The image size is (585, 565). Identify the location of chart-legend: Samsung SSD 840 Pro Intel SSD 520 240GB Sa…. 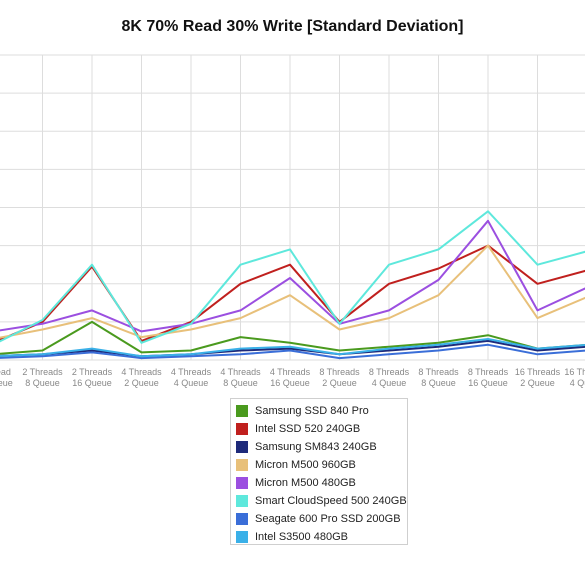
(319, 471).